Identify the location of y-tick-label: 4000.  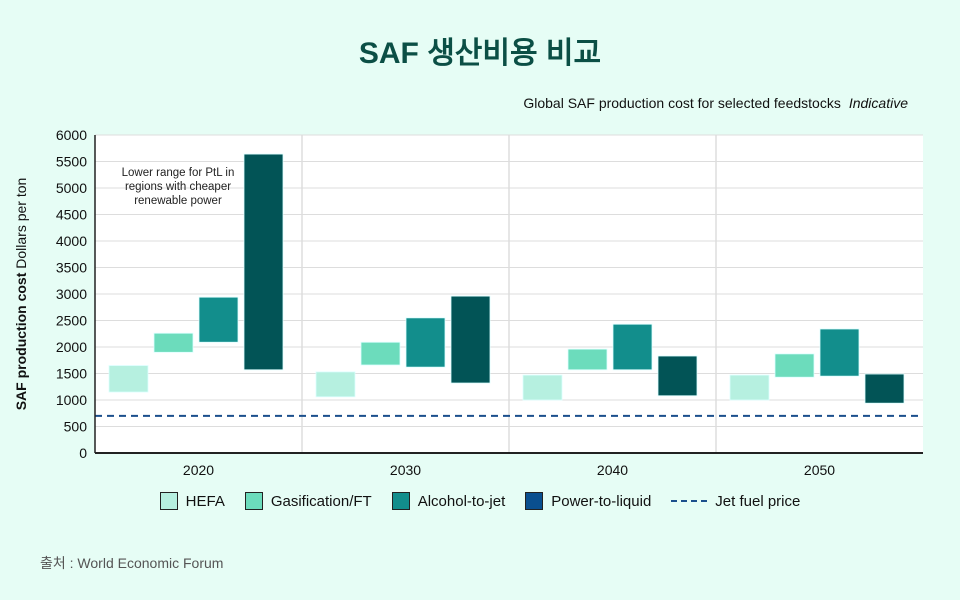
(71, 241).